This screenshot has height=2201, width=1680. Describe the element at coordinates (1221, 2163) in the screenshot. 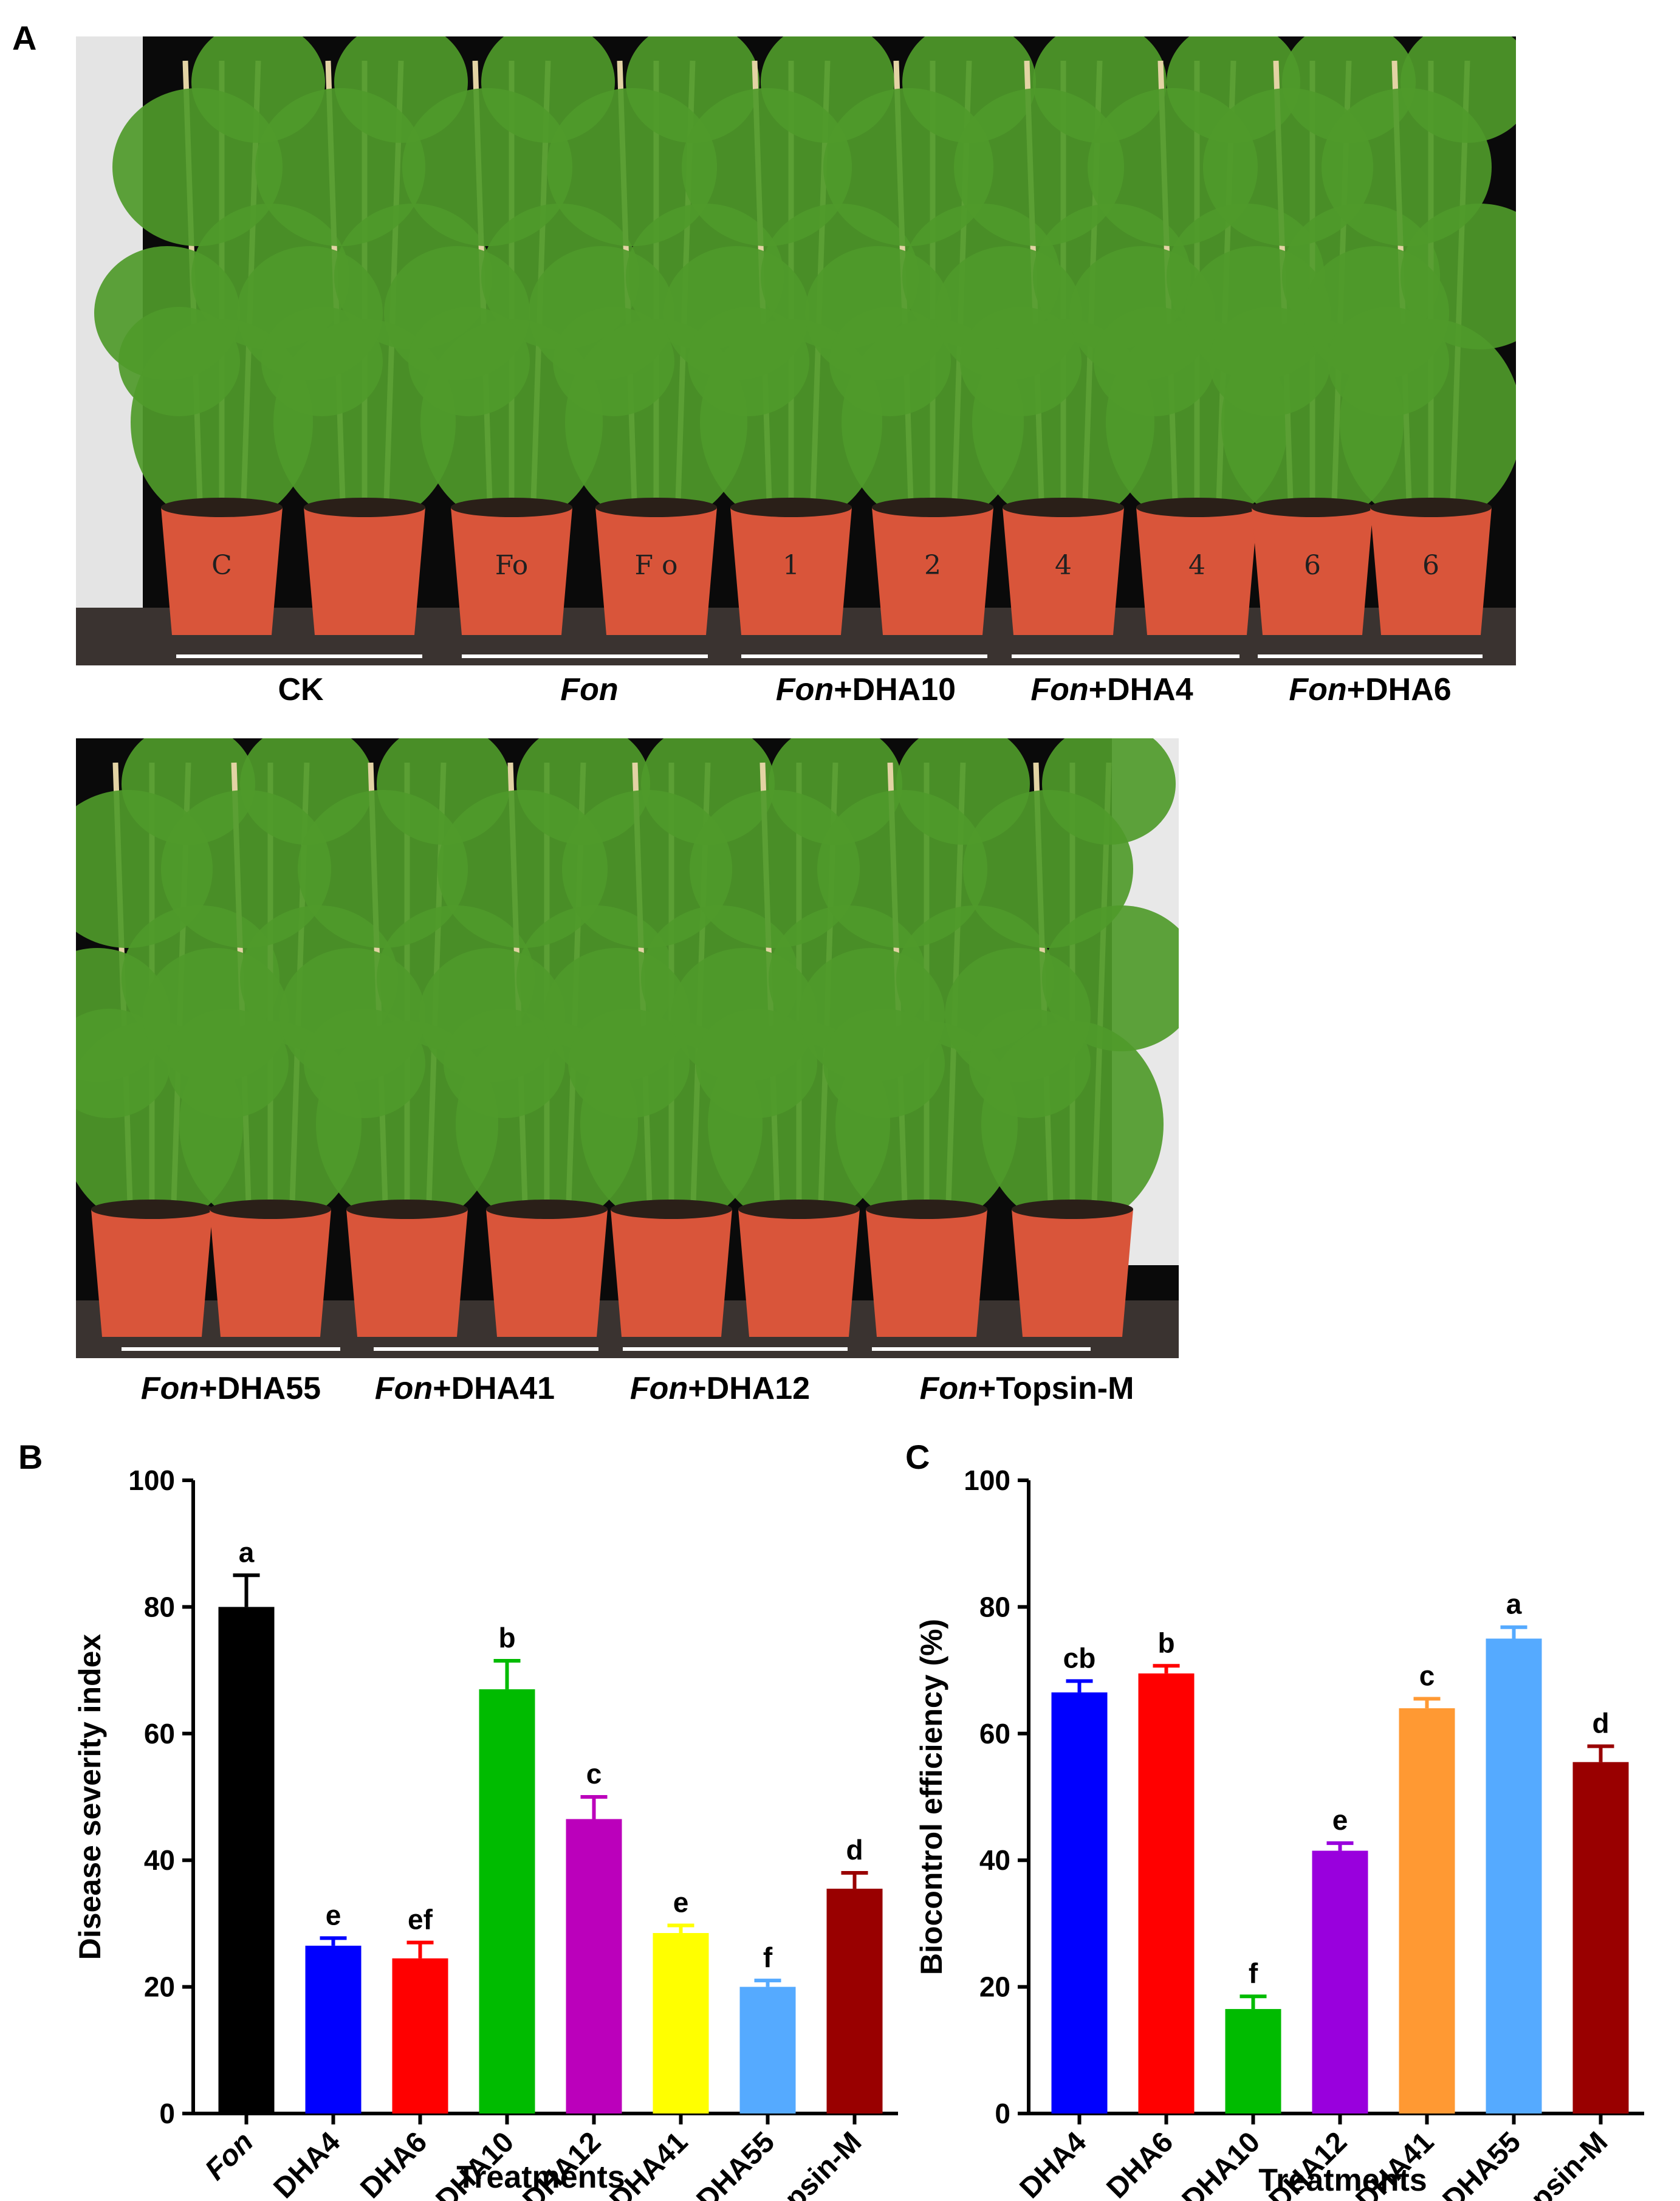

I see `x-tick-label: DHA10` at that location.